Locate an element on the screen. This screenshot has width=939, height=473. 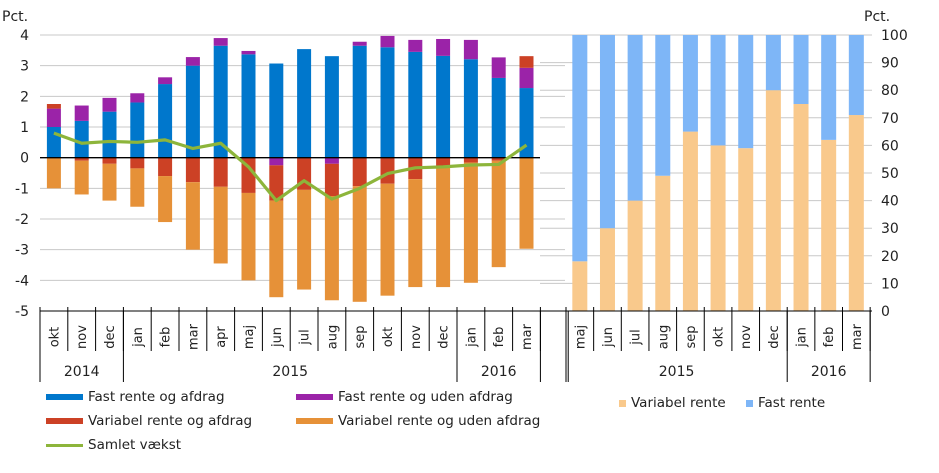
bar-fast-rente-okt is located at coordinates (718, 90).